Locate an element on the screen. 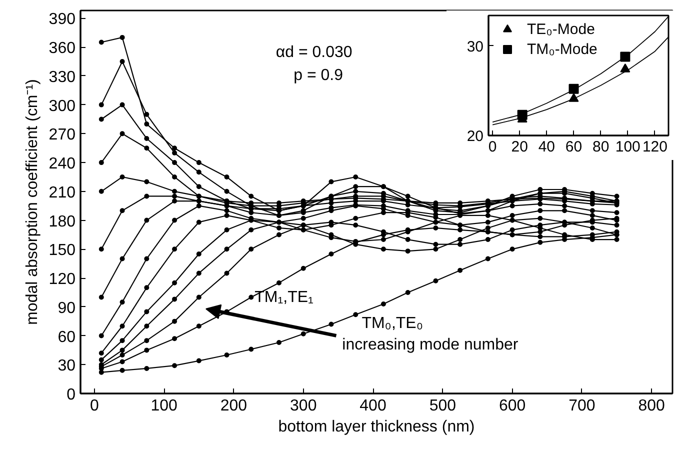  y-tick-label: 270 is located at coordinates (62, 135).